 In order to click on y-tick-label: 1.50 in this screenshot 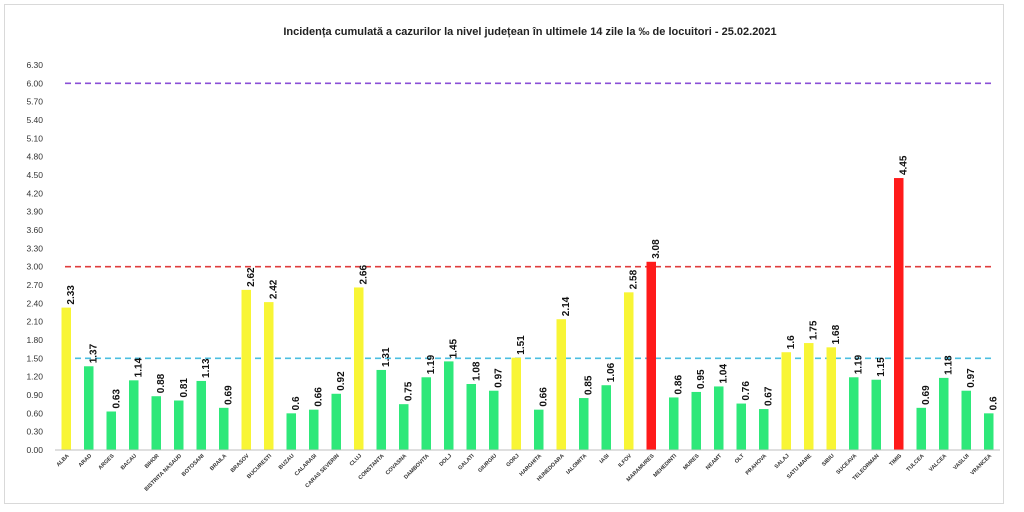, I will do `click(34, 358)`.